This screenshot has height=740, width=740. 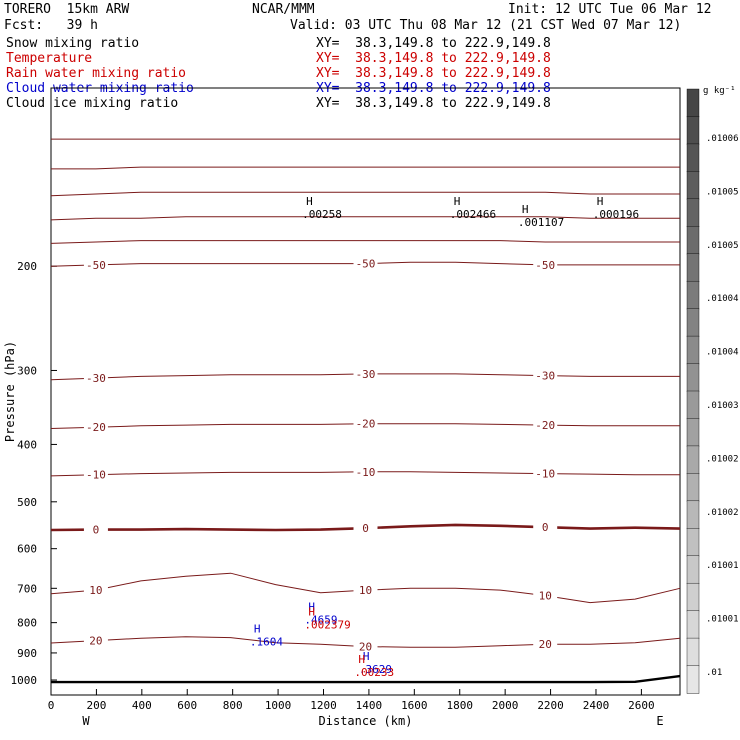 I want to click on x-tick-label: 2000, so click(x=505, y=705).